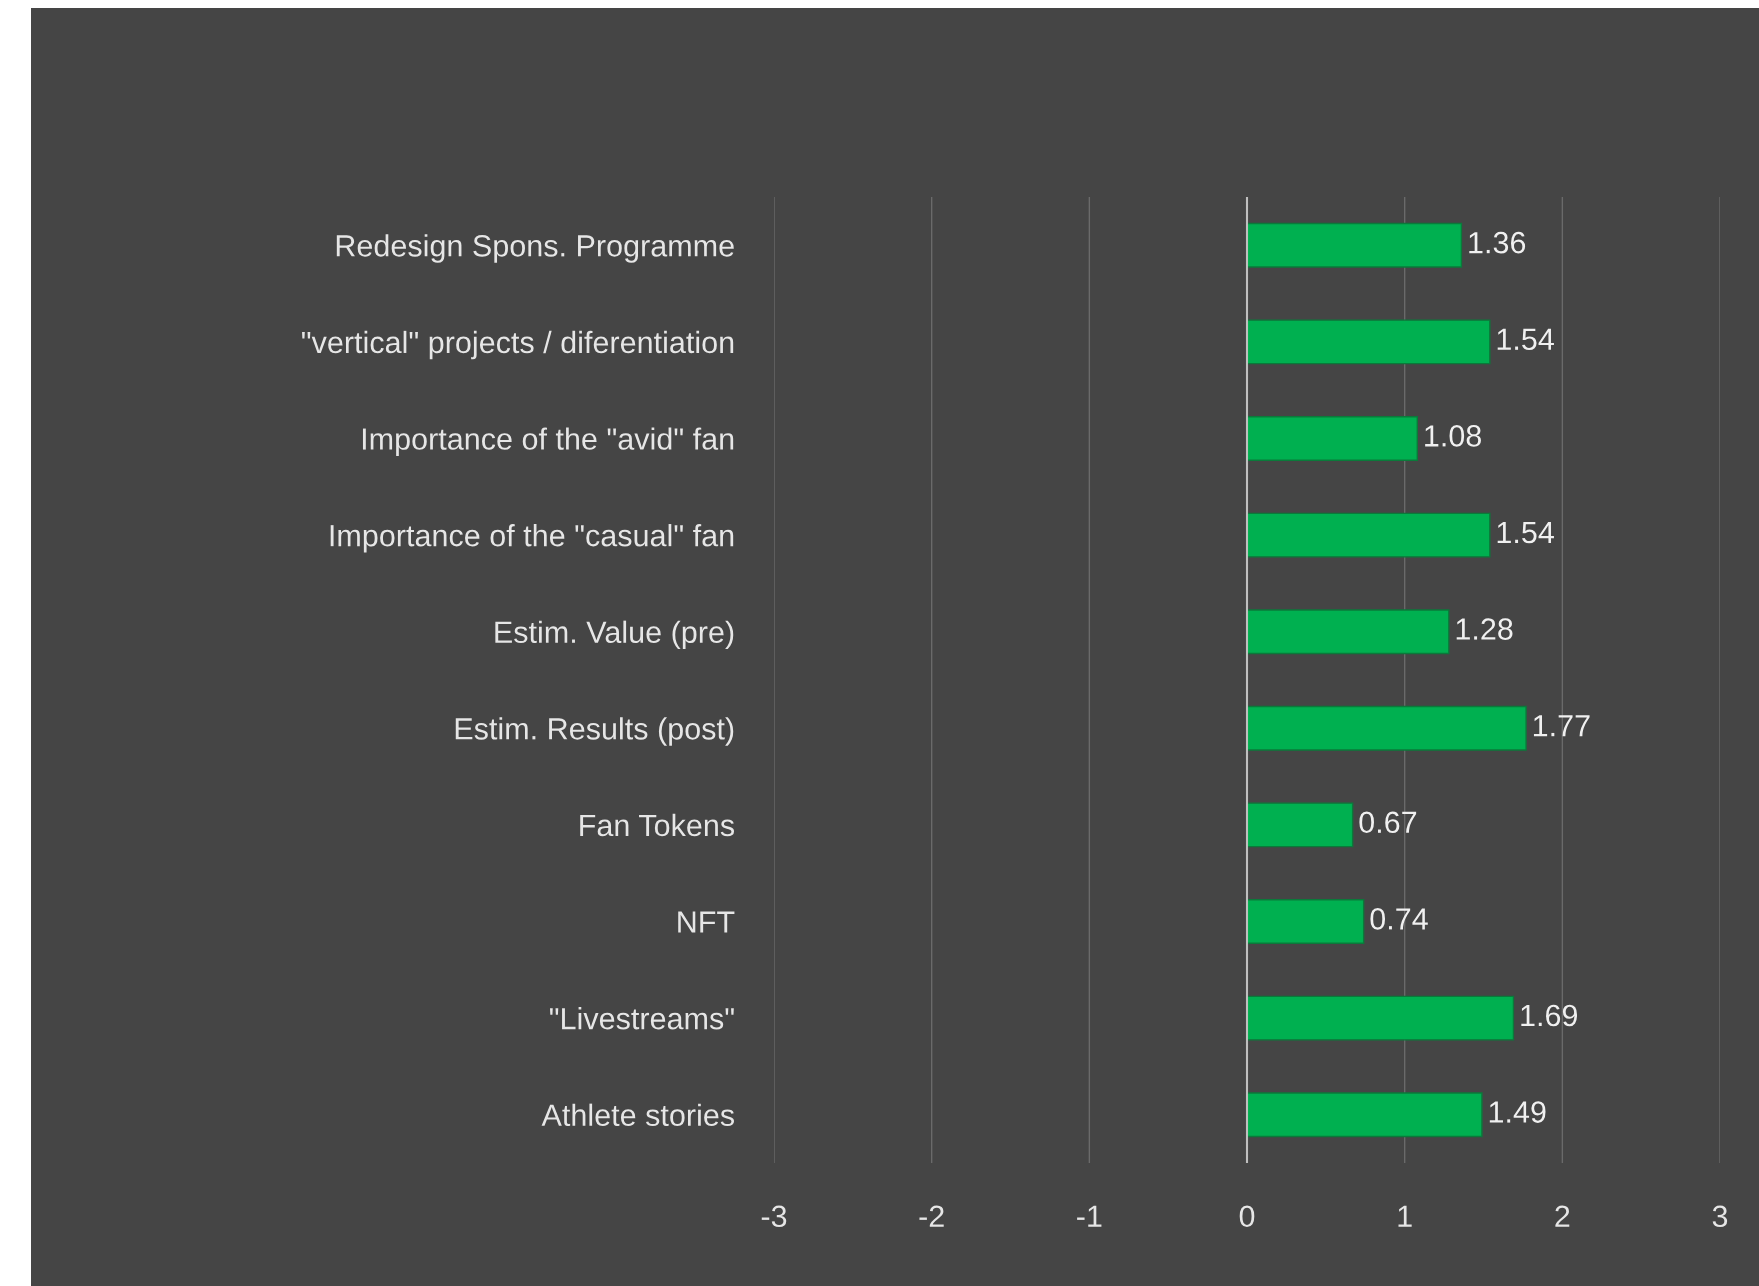  Describe the element at coordinates (774, 1216) in the screenshot. I see `x-tick-label: -3` at that location.